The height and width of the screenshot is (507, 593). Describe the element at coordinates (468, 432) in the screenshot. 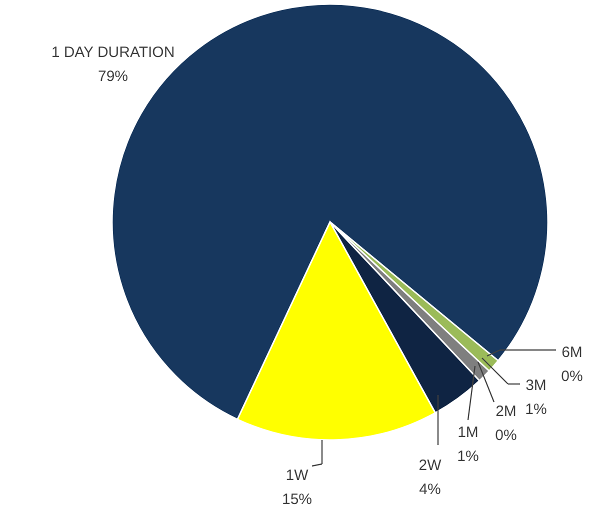

I see `slice-label: 1M` at that location.